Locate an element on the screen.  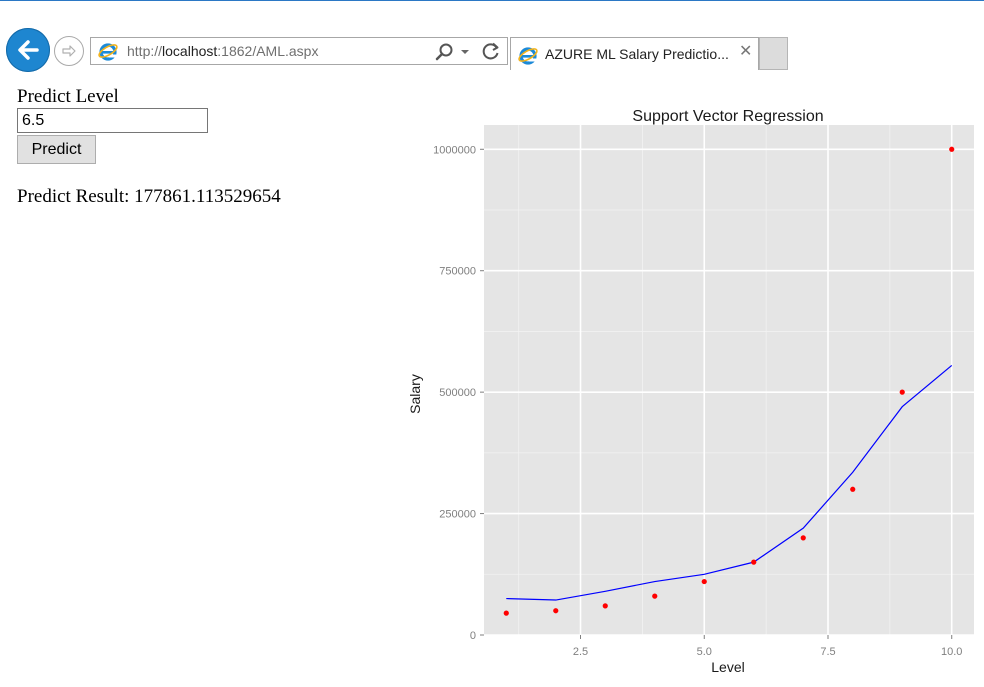
search-icon is located at coordinates (445, 52).